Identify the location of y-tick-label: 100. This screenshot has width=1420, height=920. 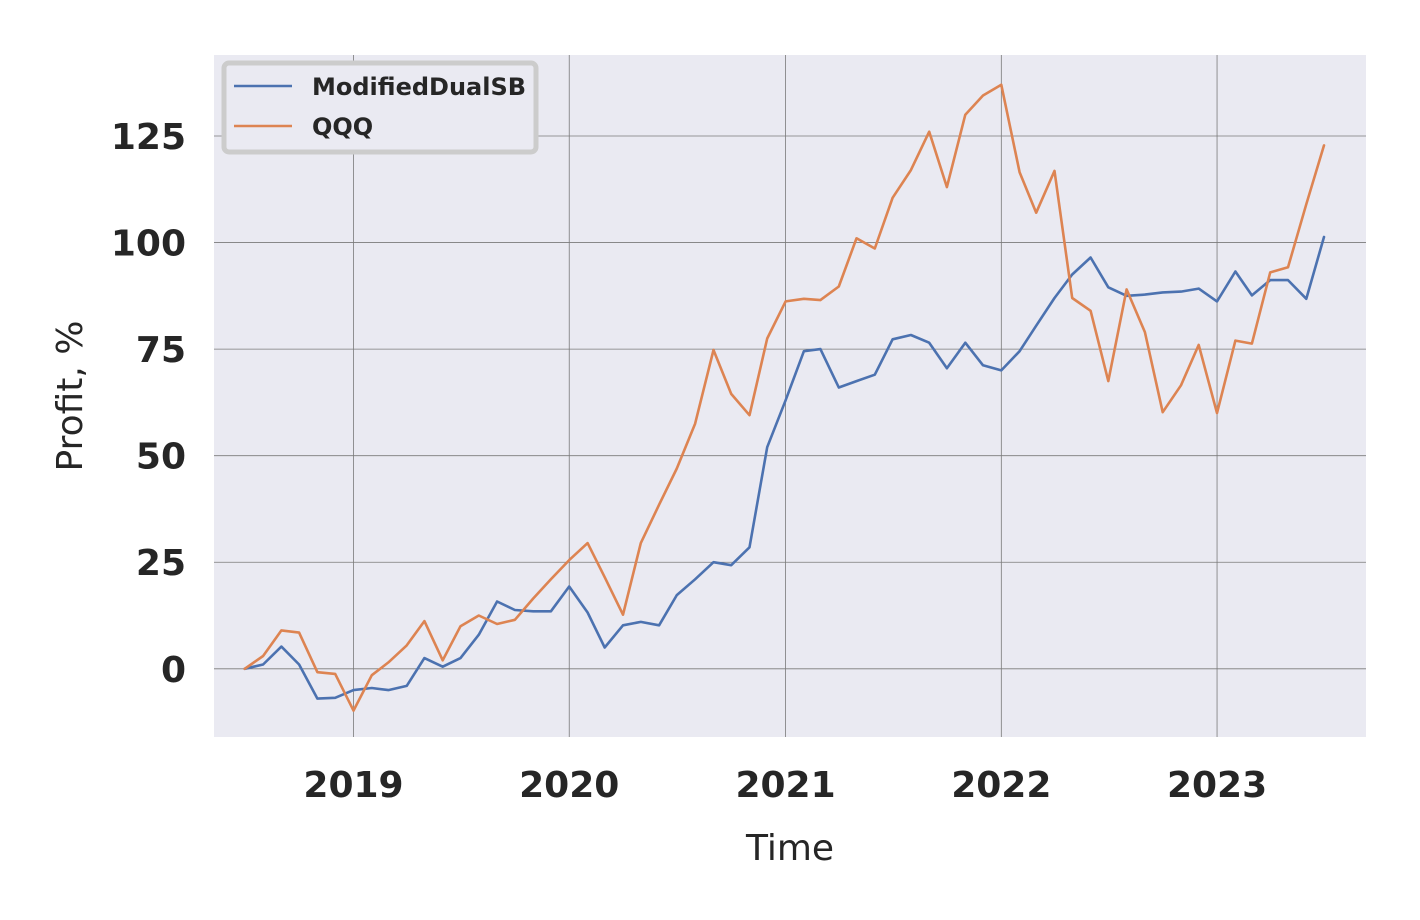
(148, 244).